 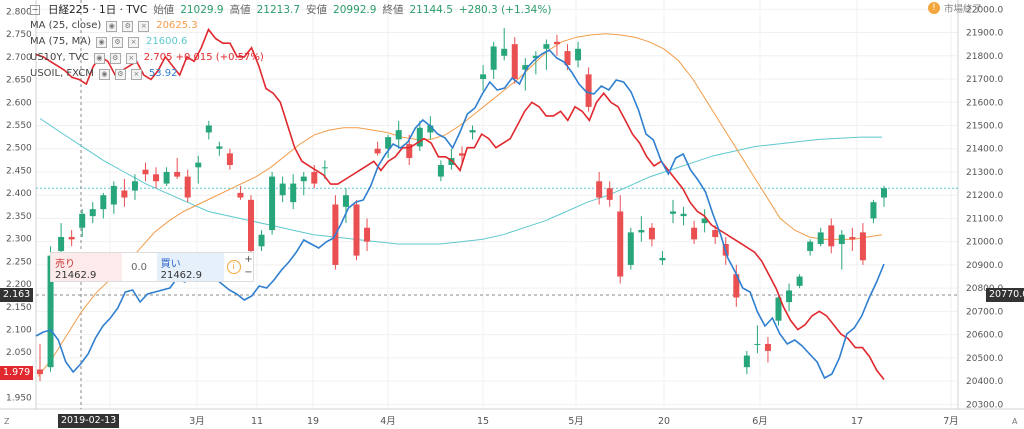 I want to click on order-info-icon: i, so click(x=234, y=267).